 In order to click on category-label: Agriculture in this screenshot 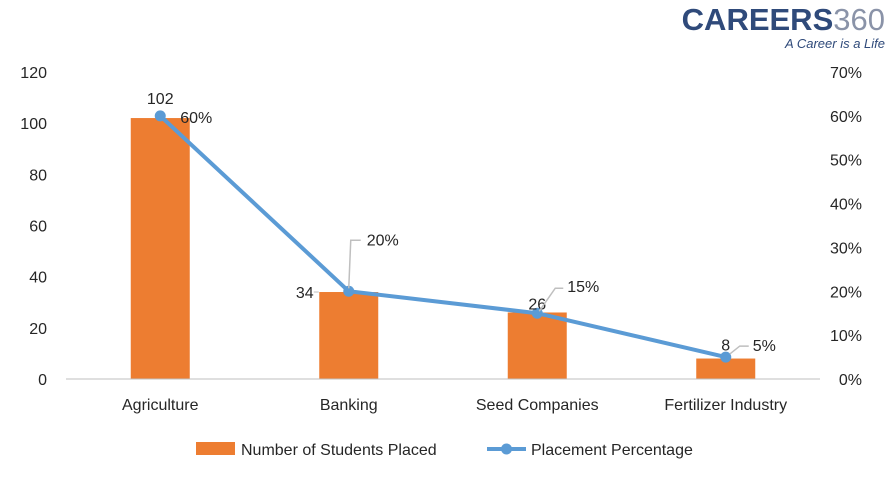, I will do `click(160, 405)`.